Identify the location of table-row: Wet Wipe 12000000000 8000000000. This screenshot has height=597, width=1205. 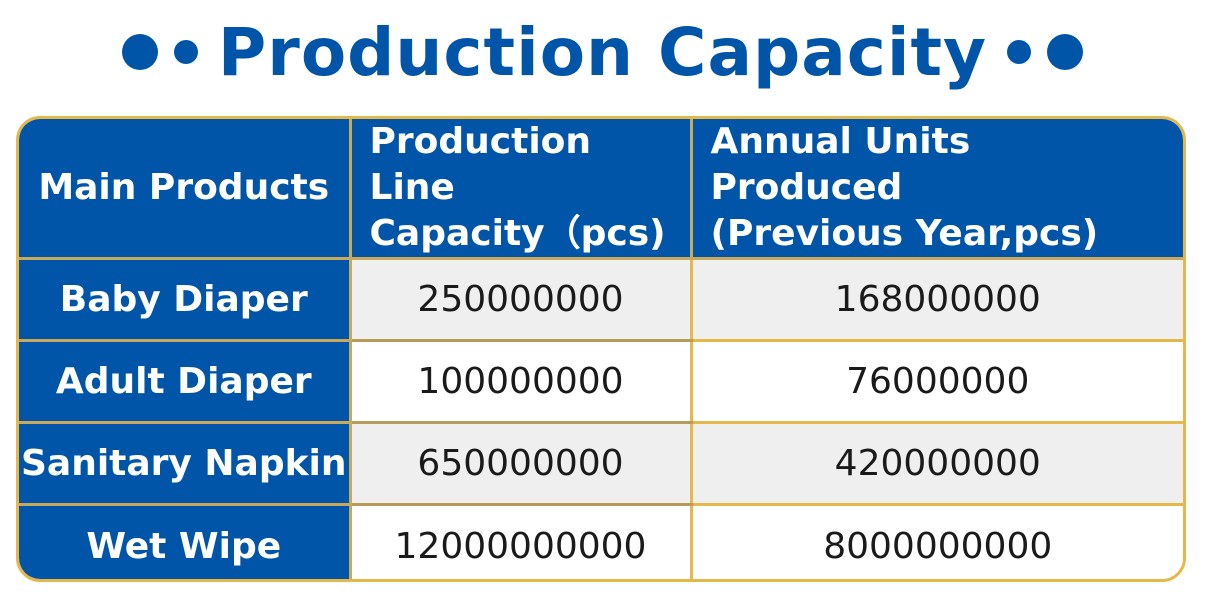
(601, 541).